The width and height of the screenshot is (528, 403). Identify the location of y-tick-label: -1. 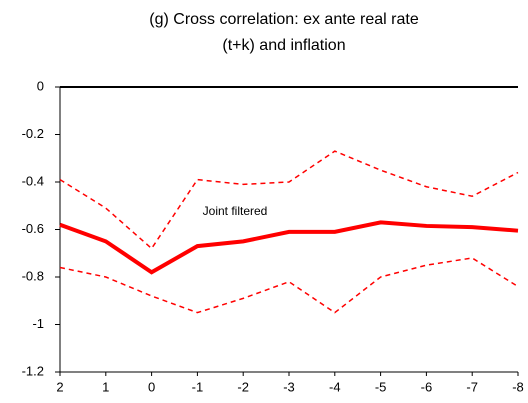
(38, 323).